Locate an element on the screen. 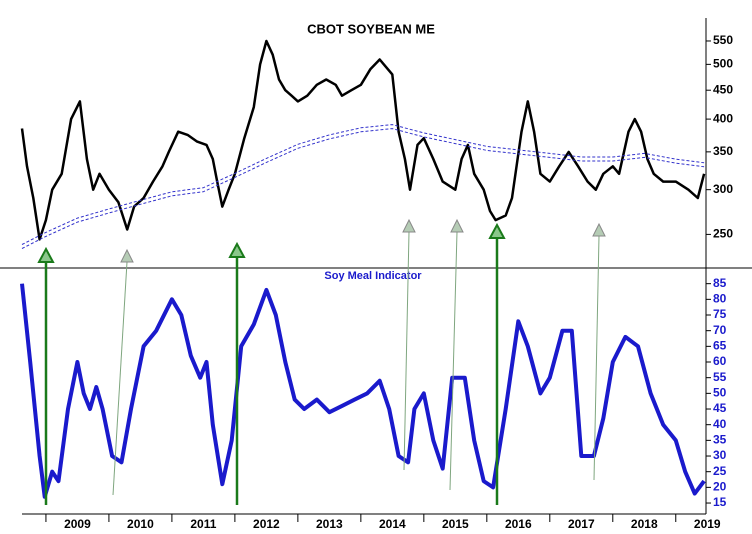 The image size is (752, 534). x-tick-label: 2011 is located at coordinates (203, 524).